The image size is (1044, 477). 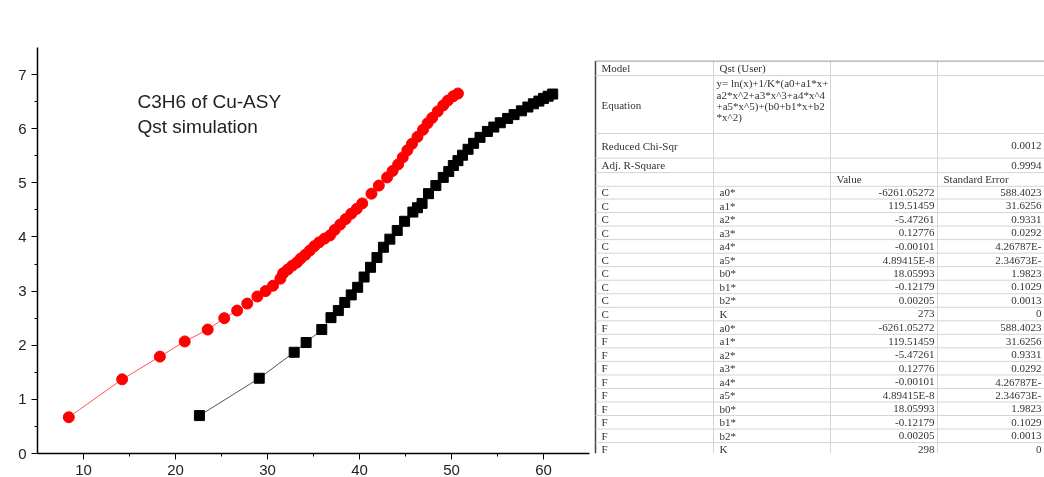 What do you see at coordinates (742, 69) in the screenshot?
I see `text: Qst (User)` at bounding box center [742, 69].